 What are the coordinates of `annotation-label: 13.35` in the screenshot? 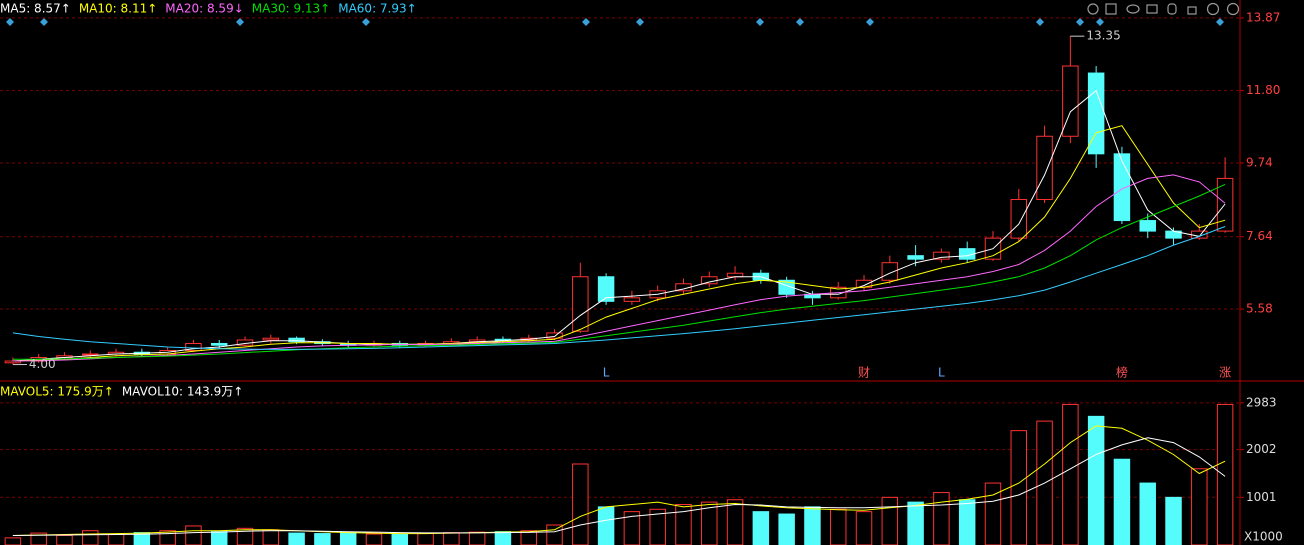 It's located at (1103, 36).